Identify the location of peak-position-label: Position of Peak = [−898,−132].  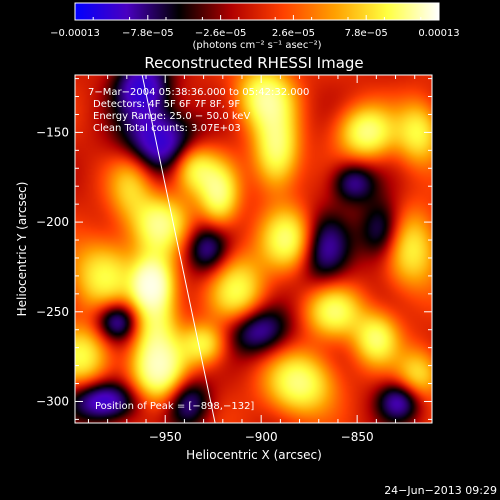
(174, 406).